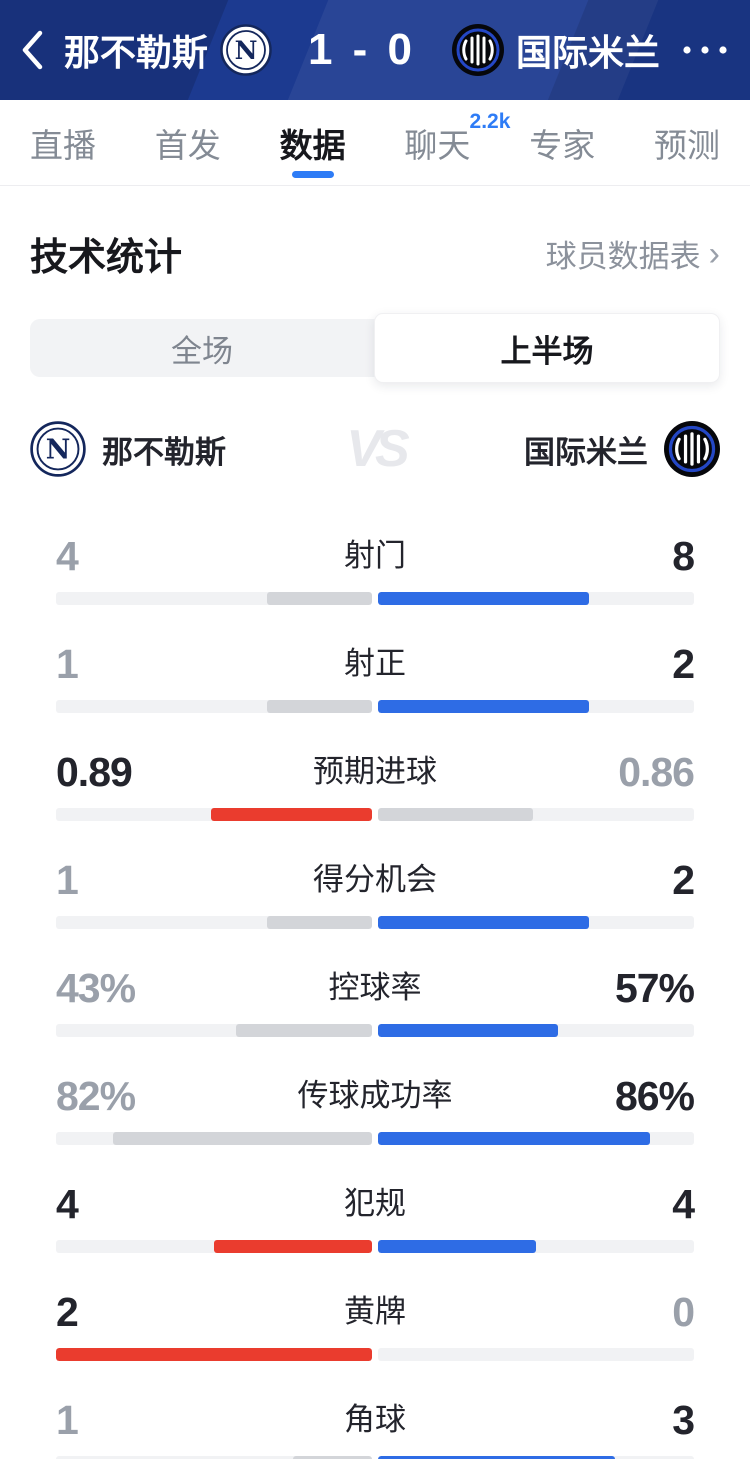 This screenshot has width=750, height=1459. Describe the element at coordinates (375, 1009) in the screenshot. I see `stat-row: 43% 控球率 57%` at that location.